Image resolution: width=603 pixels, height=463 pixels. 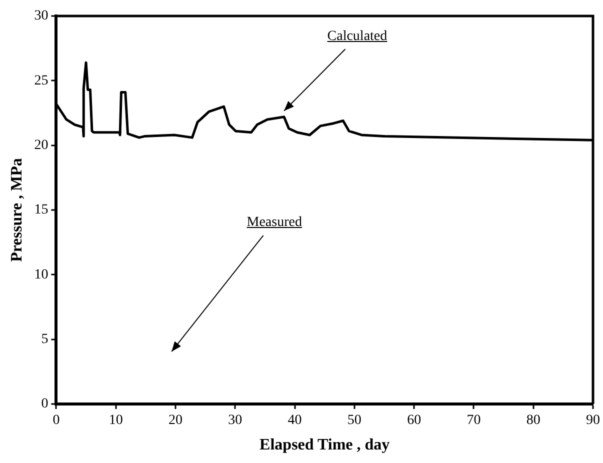 I want to click on y-axis-title: Pressure , MPa, so click(x=17, y=210).